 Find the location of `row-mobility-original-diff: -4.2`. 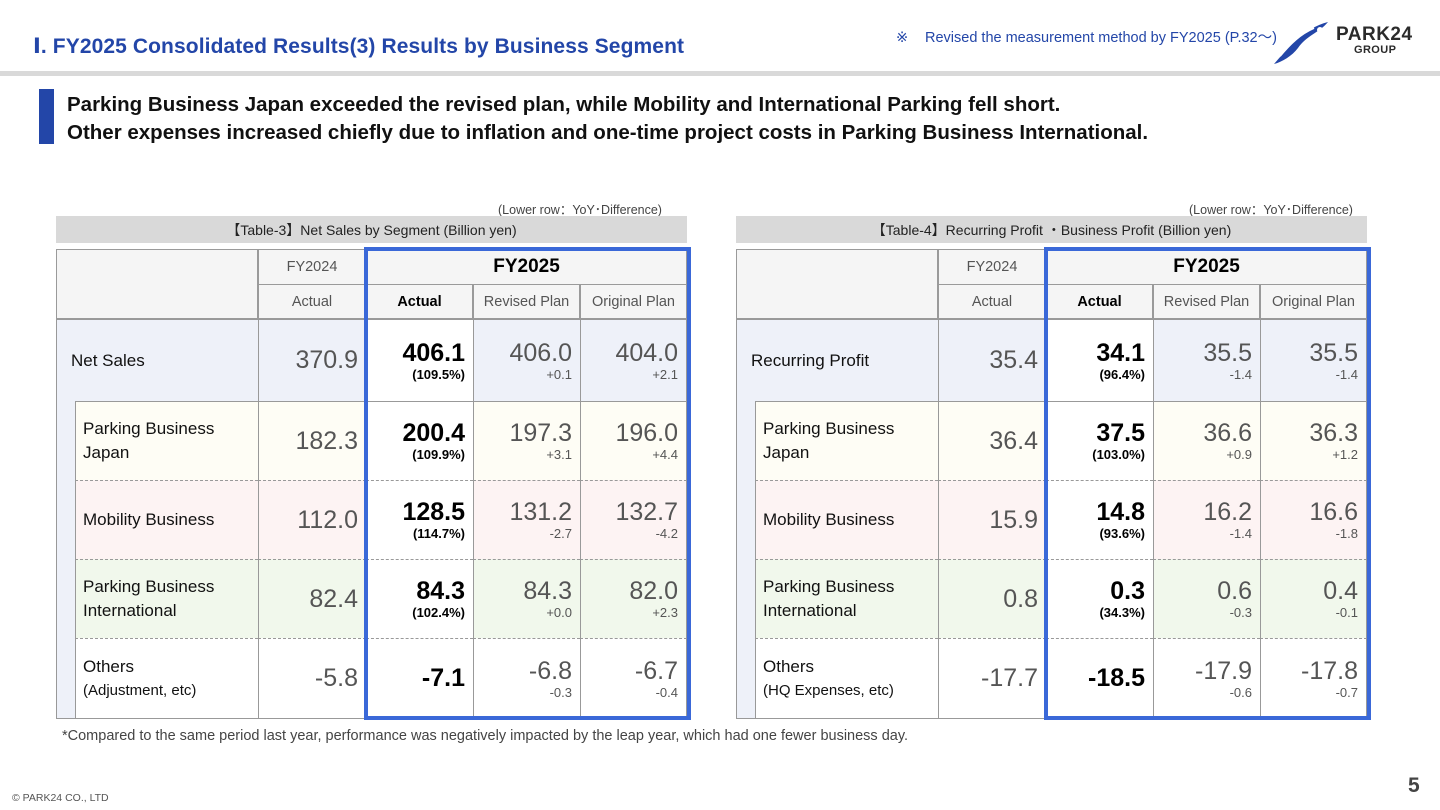

row-mobility-original-diff: -4.2 is located at coordinates (666, 533).